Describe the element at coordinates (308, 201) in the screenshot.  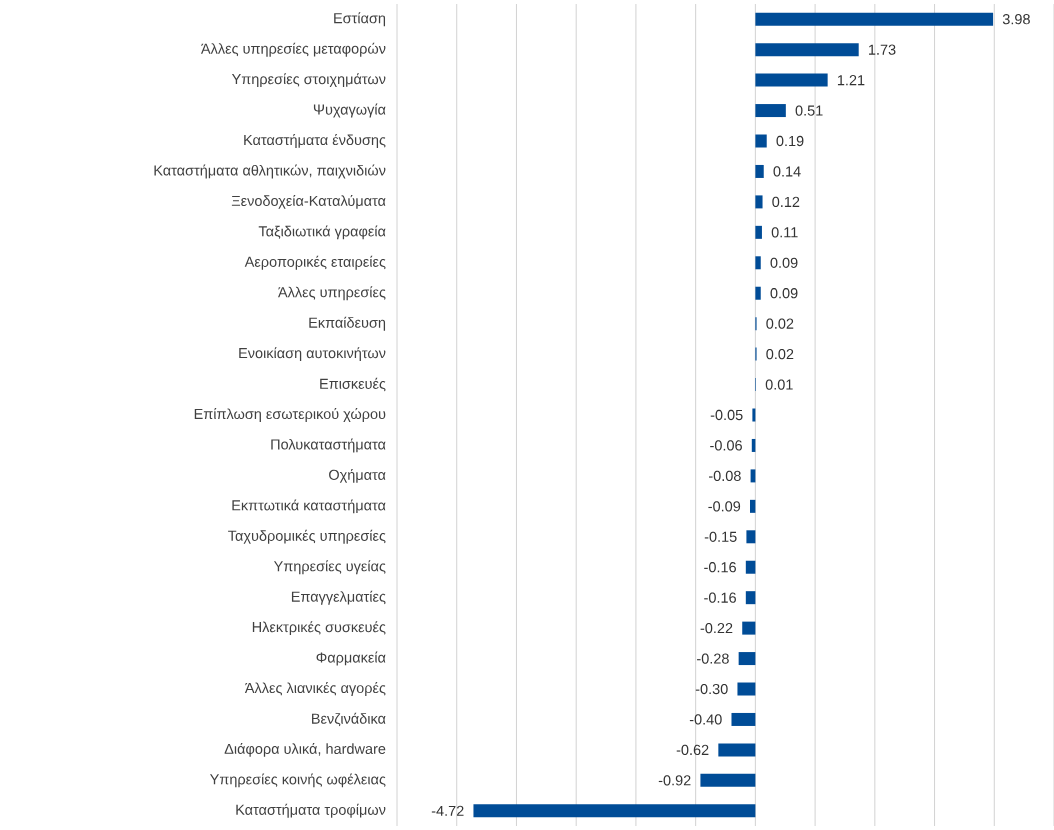
I see `y-tick-label: Ξενοδοχεία-Καταλύματα` at that location.